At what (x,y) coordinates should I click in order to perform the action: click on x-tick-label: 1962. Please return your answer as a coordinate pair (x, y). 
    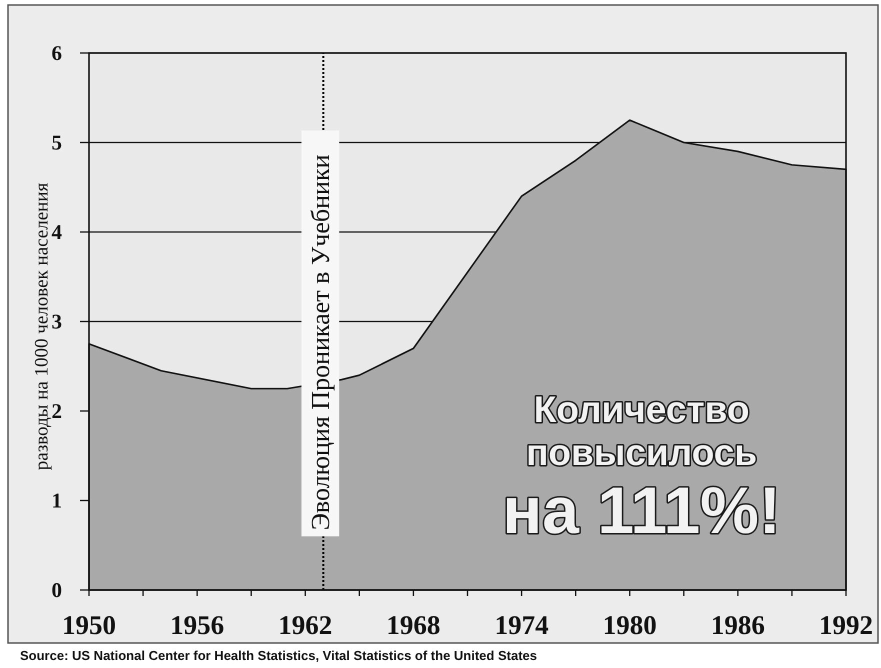
    Looking at the image, I should click on (305, 625).